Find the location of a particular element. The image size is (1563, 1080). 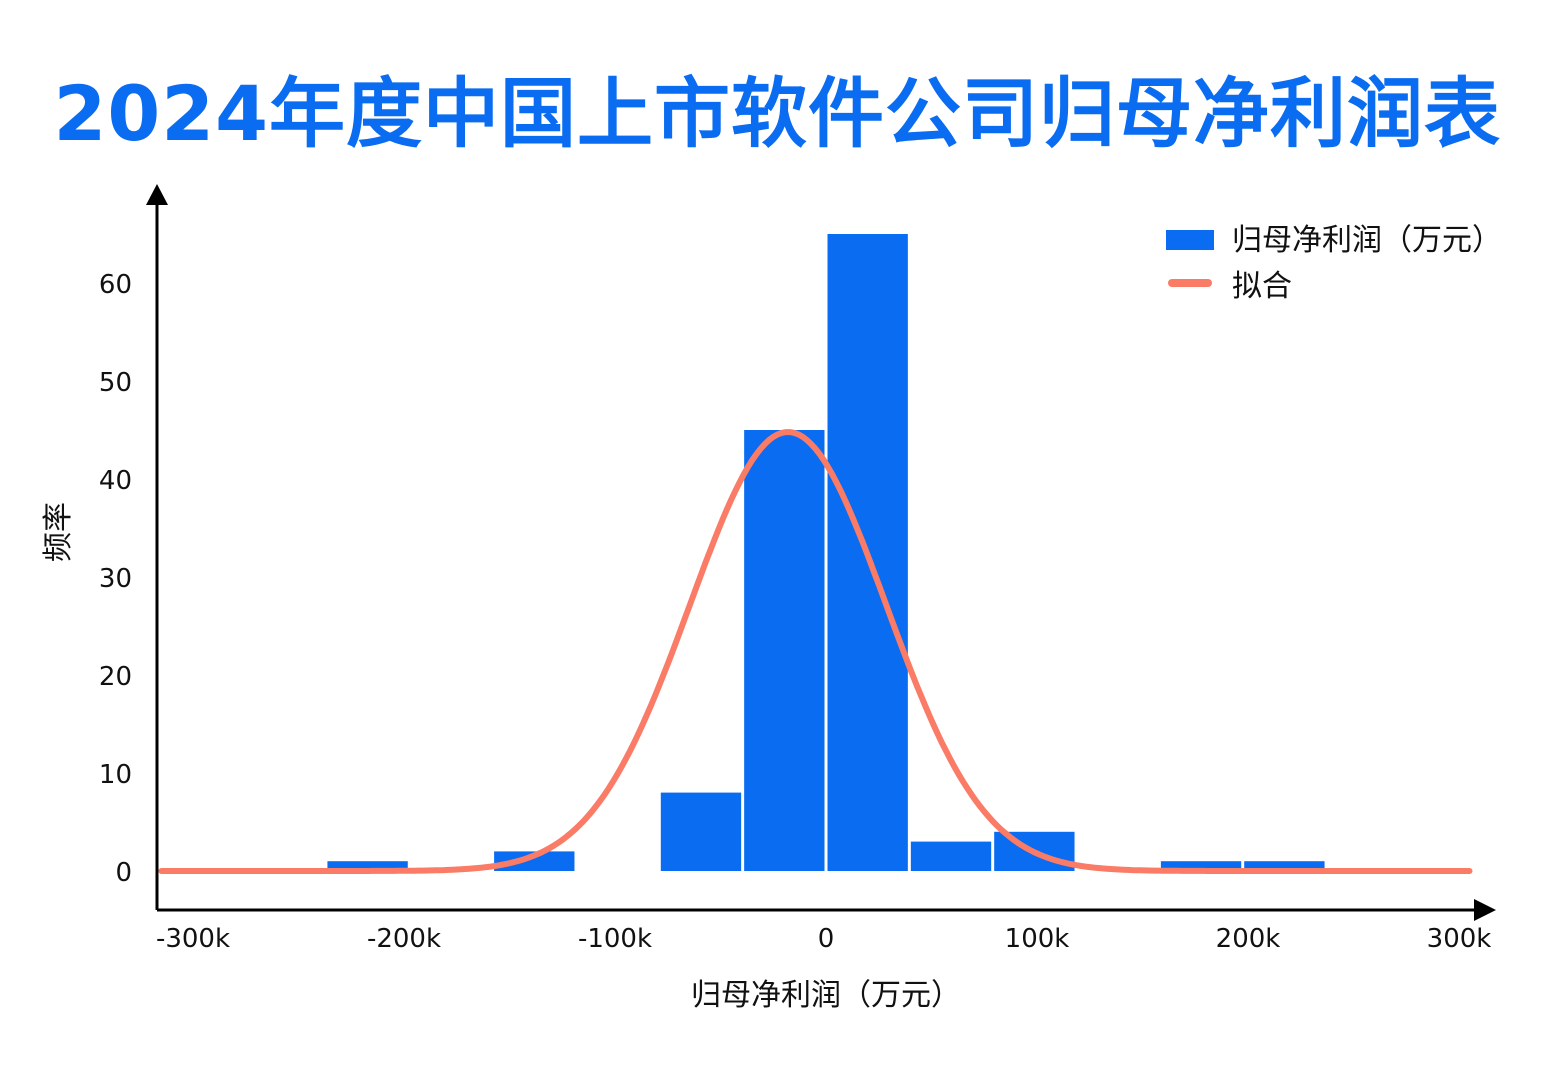

y-axis-label: 频率 is located at coordinates (58, 532).